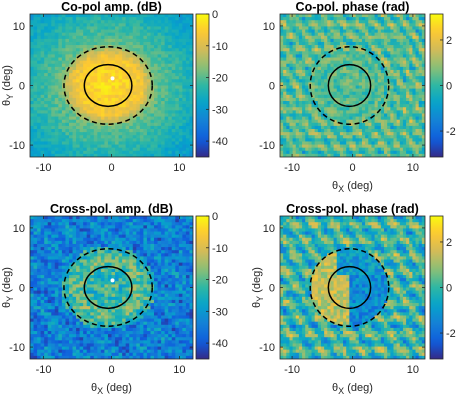  I want to click on y-tick-label: 10, so click(269, 27).